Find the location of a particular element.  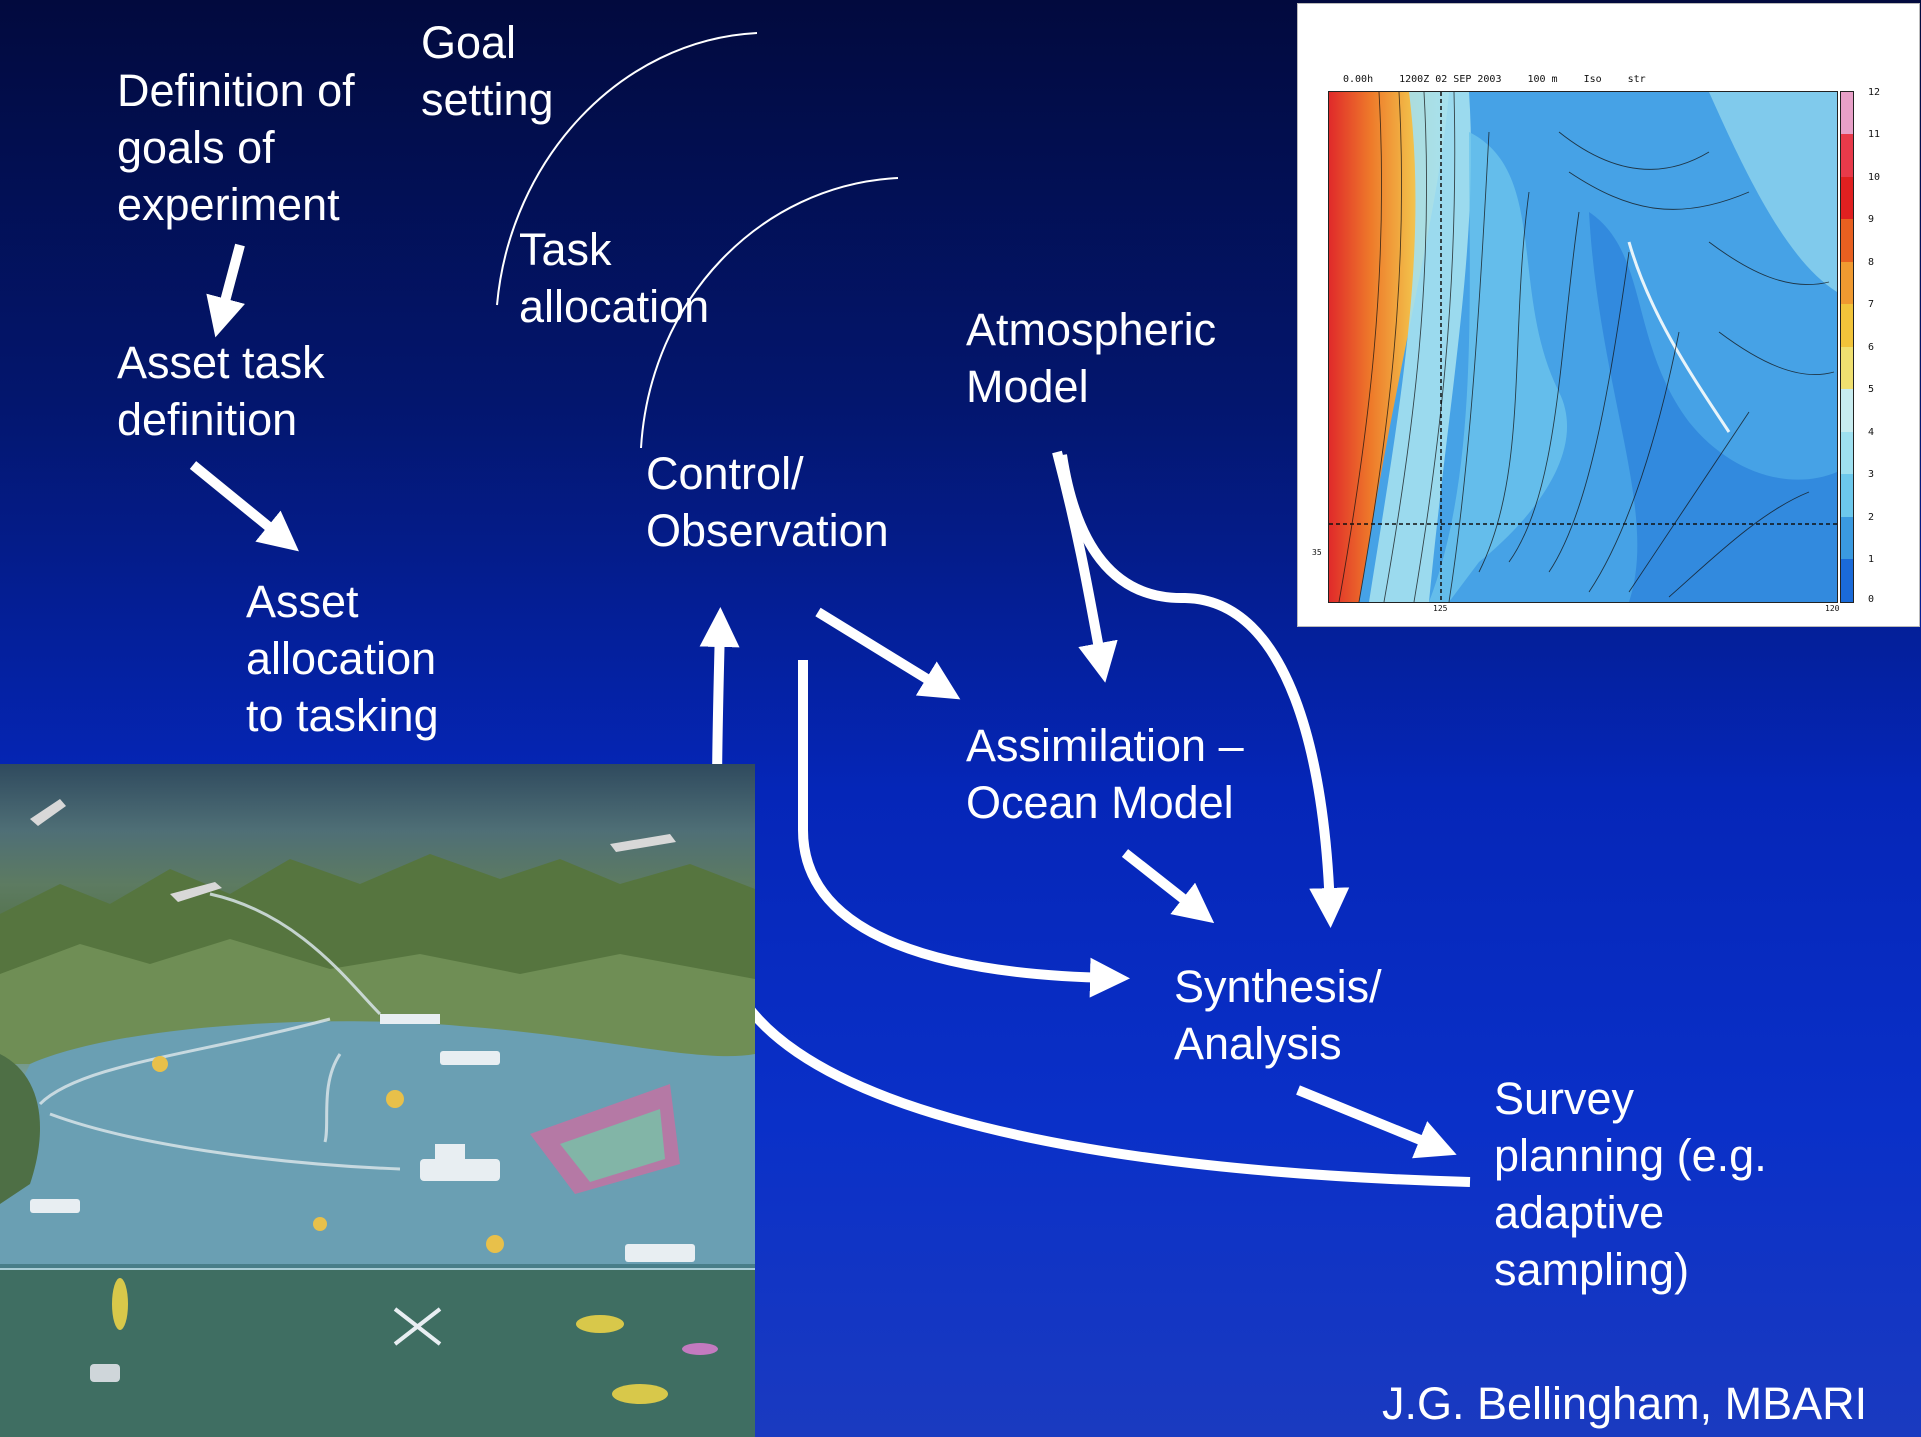

atmospheric-model-map: 0.00h 1200Z 02 SEP 2003 100 m Iso str is located at coordinates (1608, 315).